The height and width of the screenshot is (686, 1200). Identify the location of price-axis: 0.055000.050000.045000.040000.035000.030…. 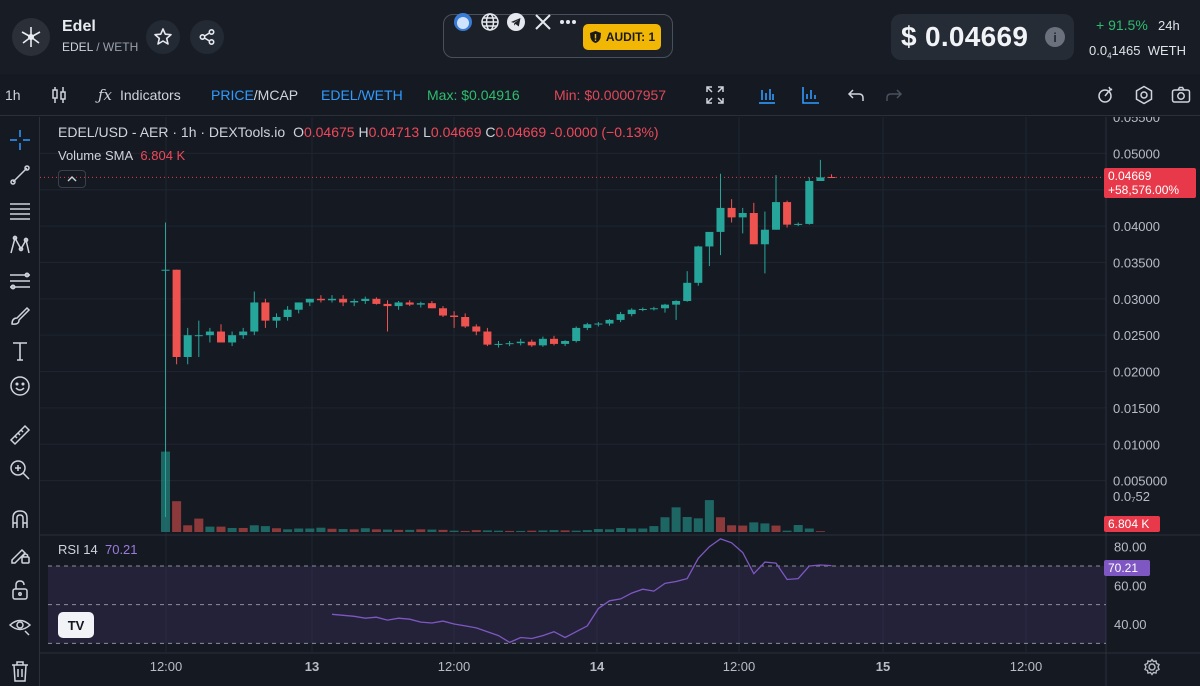
(1140, 310).